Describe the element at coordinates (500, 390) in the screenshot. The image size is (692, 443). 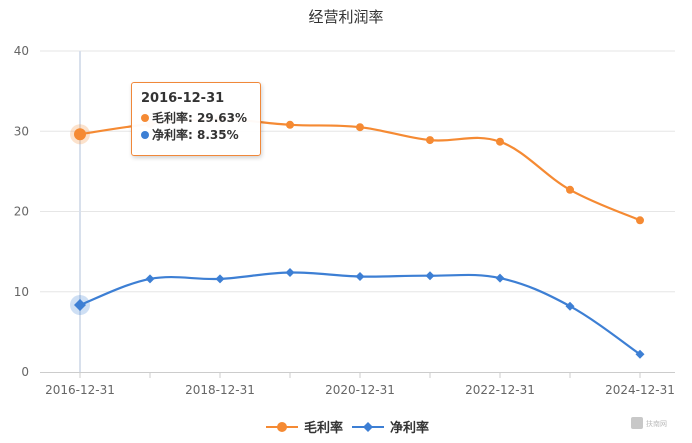
I see `x-tick-label: 2022-12-31` at that location.